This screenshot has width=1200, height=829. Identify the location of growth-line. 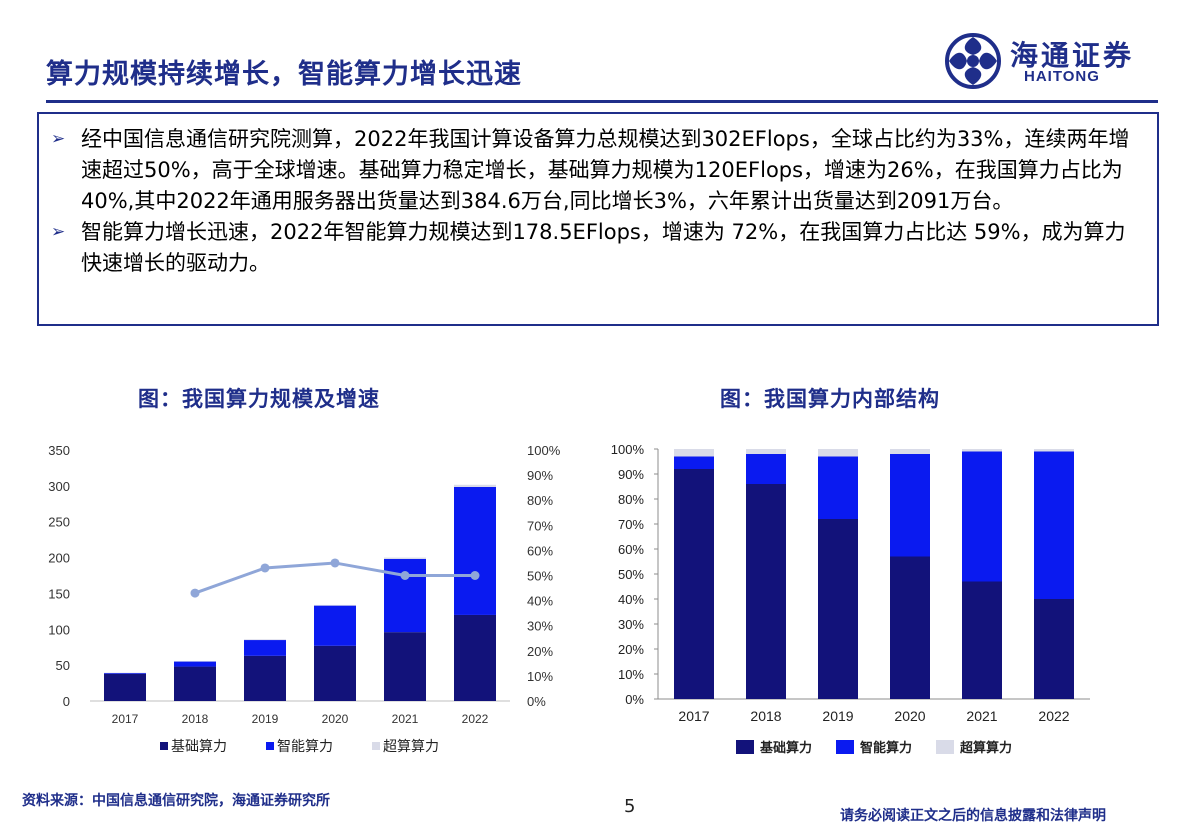
(334, 578).